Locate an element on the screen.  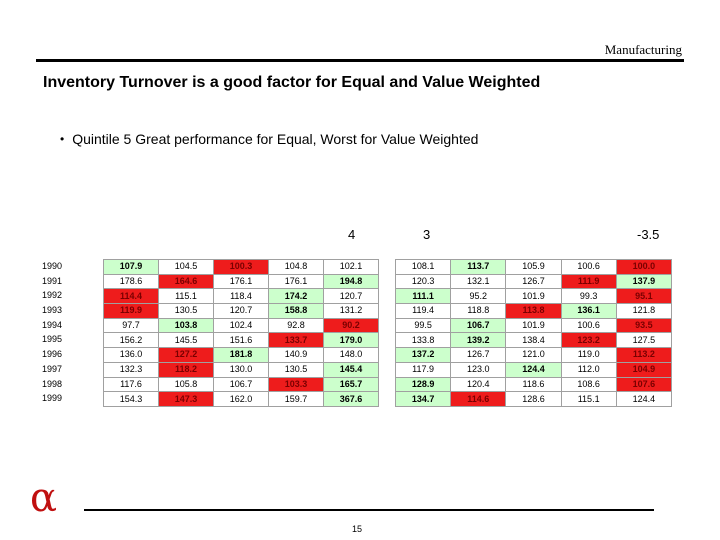
section-label: Manufacturing is located at coordinates (643, 49).